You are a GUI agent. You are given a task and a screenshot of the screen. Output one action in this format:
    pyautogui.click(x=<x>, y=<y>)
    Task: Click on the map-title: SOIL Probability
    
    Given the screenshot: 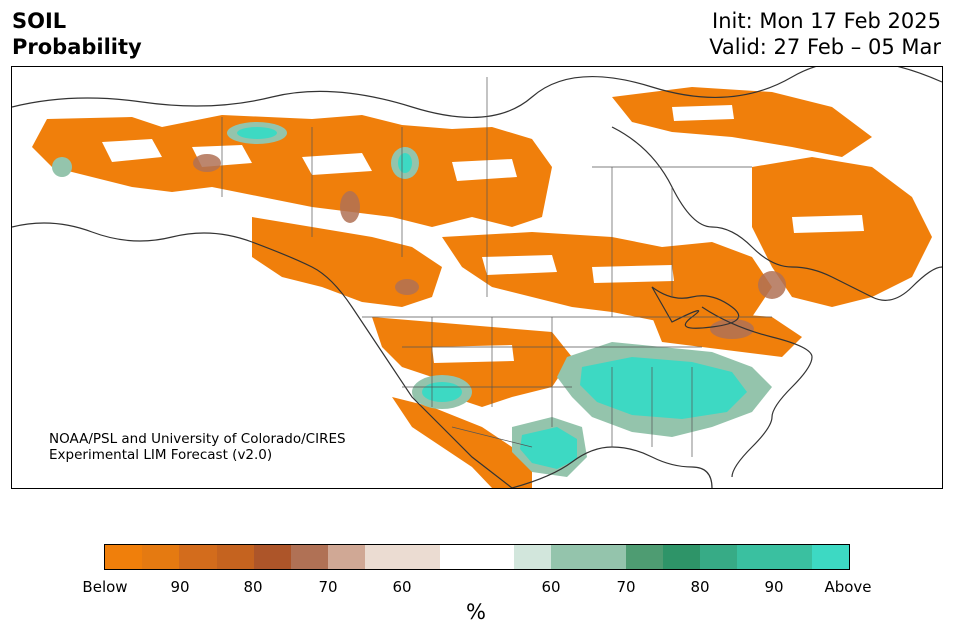 What is the action you would take?
    pyautogui.click(x=77, y=34)
    